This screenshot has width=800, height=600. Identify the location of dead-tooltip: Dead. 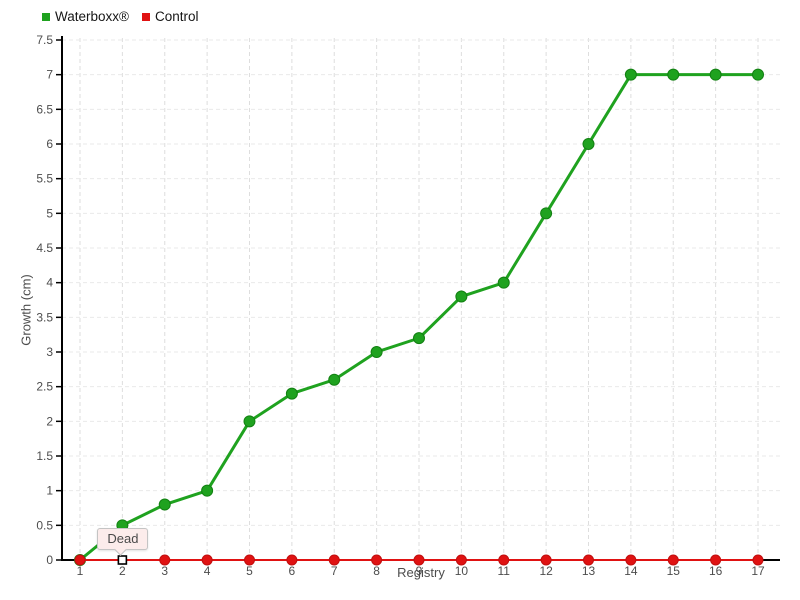
(123, 539).